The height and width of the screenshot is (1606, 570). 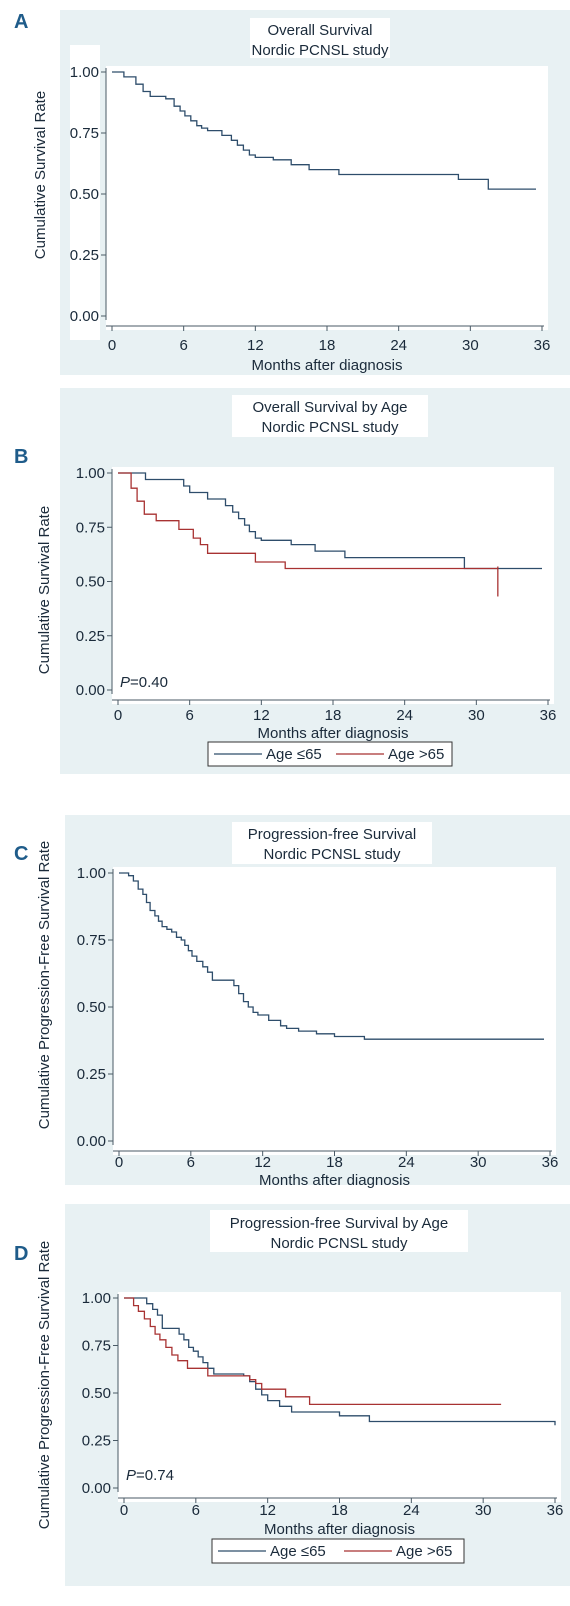 What do you see at coordinates (149, 682) in the screenshot?
I see `p-value: =0.40` at bounding box center [149, 682].